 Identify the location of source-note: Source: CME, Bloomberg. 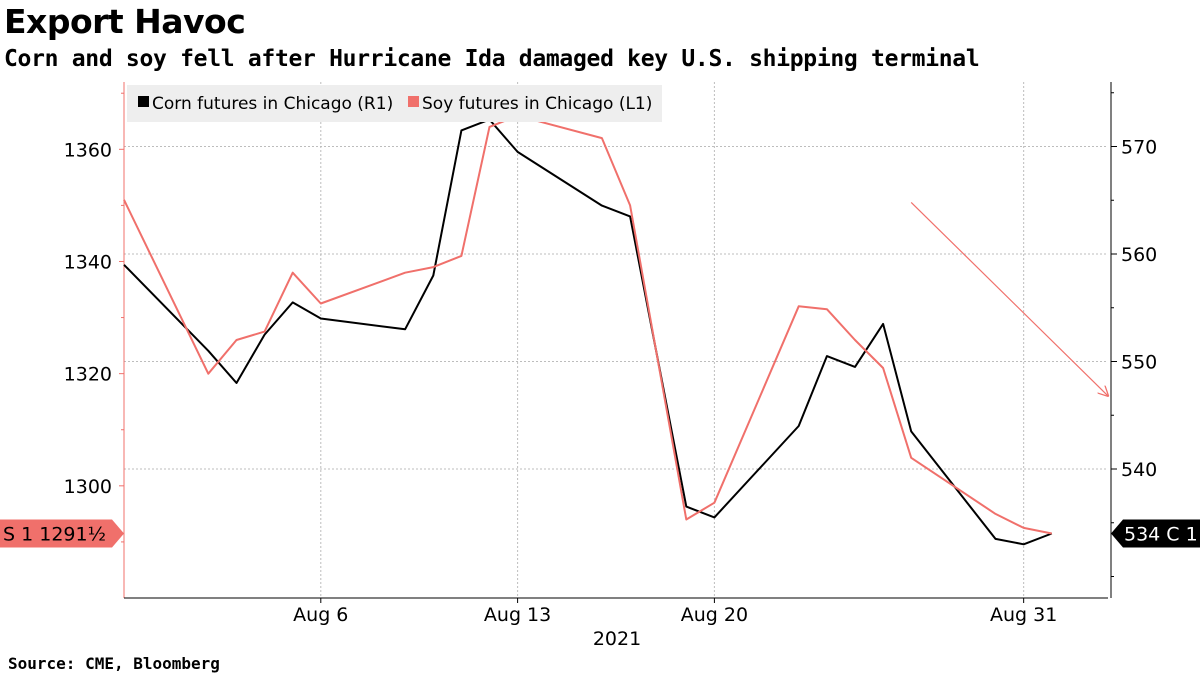
(114, 663).